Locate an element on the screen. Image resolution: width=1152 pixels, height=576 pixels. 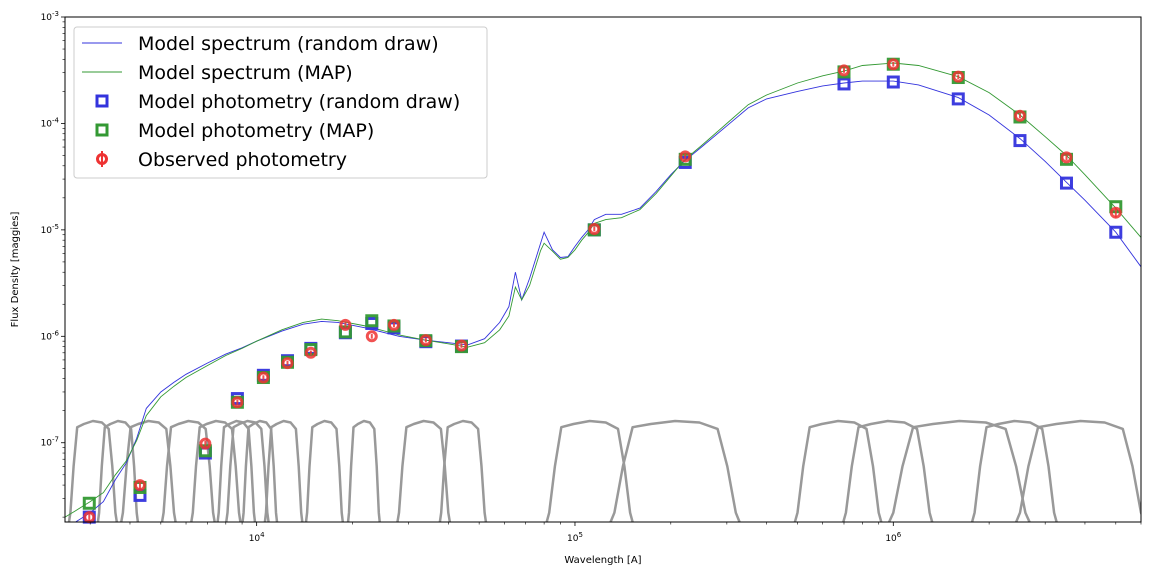
x-axis-label: Wavelength [A] is located at coordinates (602, 560).